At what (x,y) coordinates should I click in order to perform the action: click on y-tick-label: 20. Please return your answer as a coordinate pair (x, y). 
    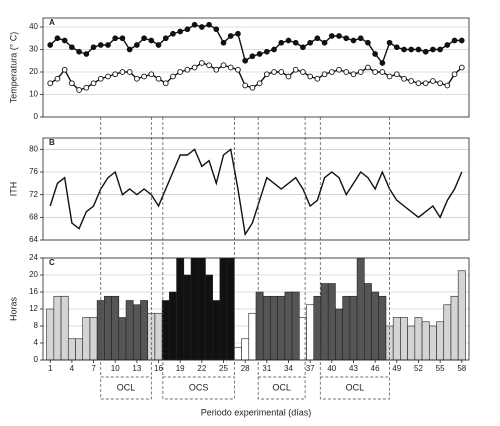
    Looking at the image, I should click on (33, 274).